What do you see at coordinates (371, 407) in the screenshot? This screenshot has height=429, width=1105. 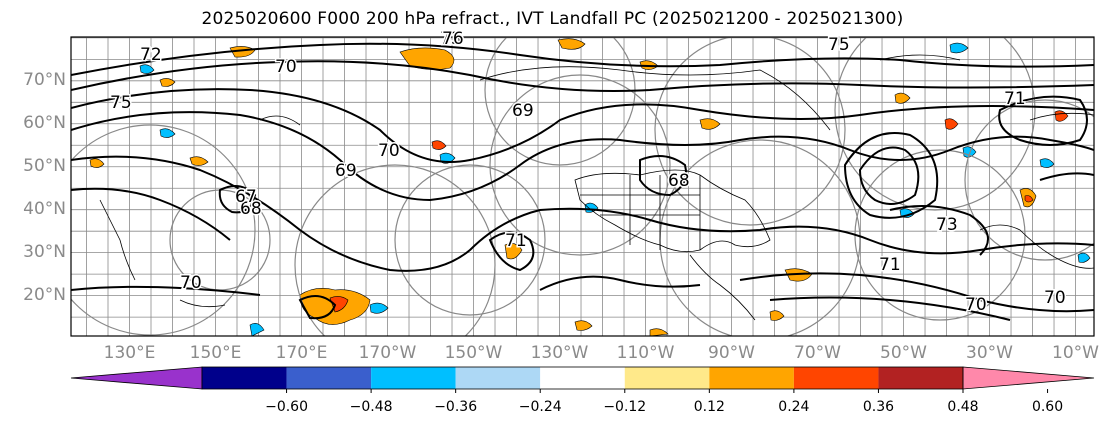 I see `colorbar-tick-label: −0.48` at bounding box center [371, 407].